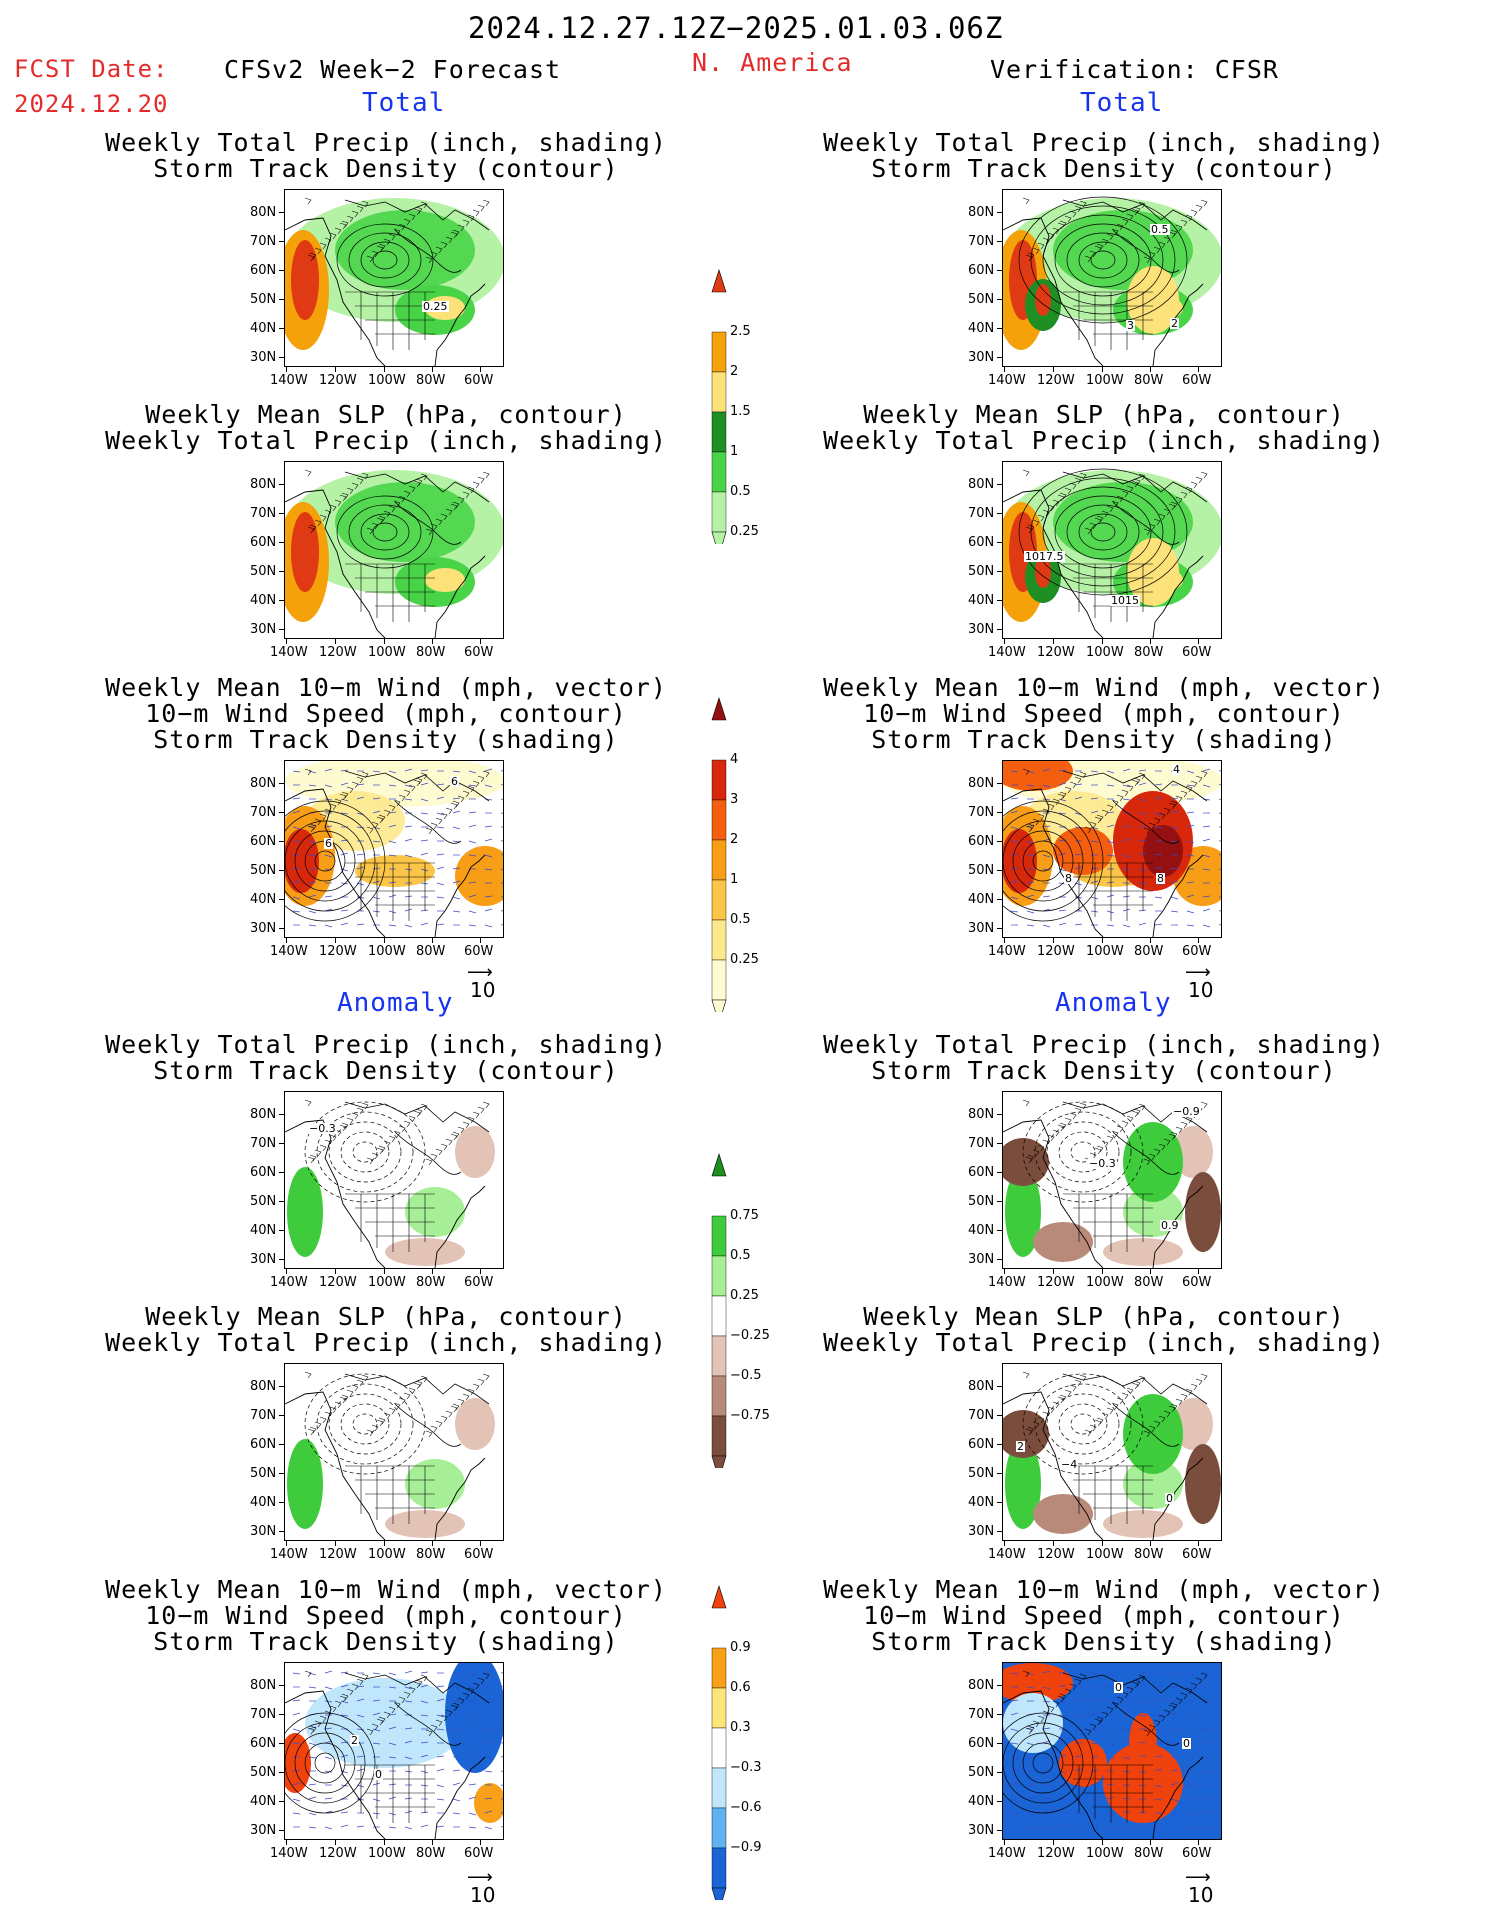  What do you see at coordinates (394, 278) in the screenshot?
I see `map-panel-r1-fcst` at bounding box center [394, 278].